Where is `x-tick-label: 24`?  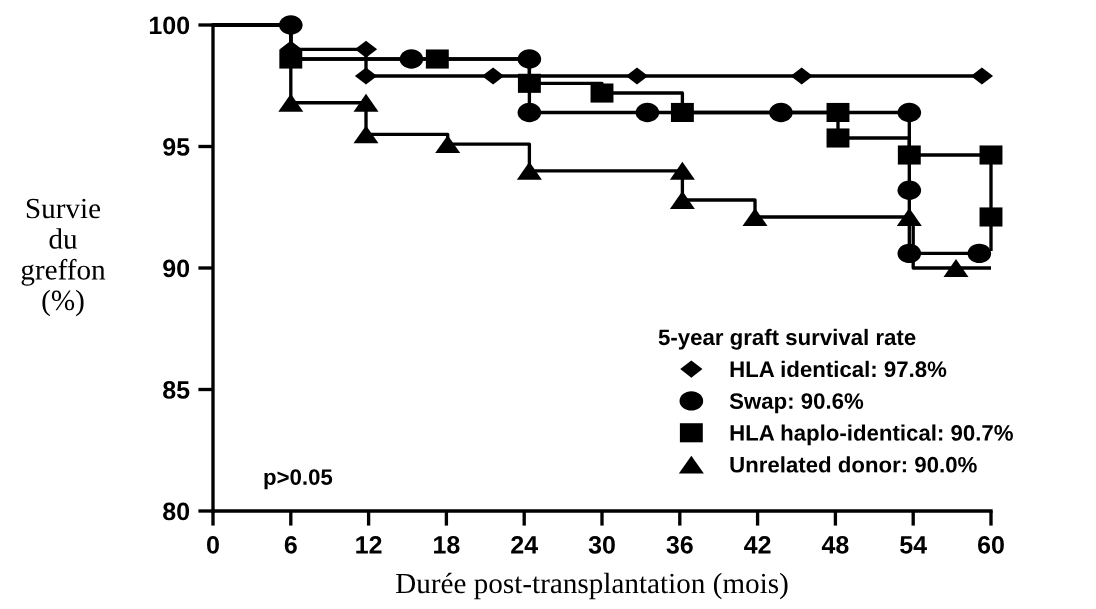 x-tick-label: 24 is located at coordinates (524, 544).